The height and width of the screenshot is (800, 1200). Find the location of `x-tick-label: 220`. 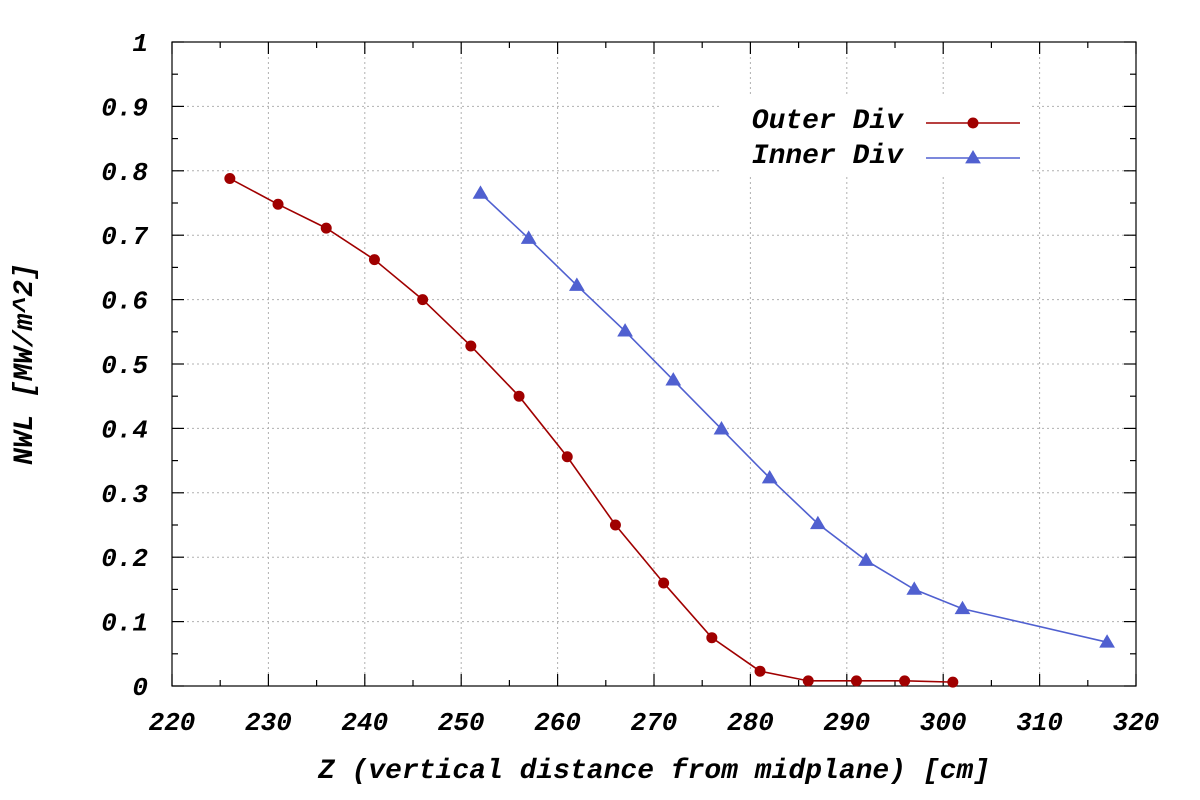

x-tick-label: 220 is located at coordinates (172, 723).